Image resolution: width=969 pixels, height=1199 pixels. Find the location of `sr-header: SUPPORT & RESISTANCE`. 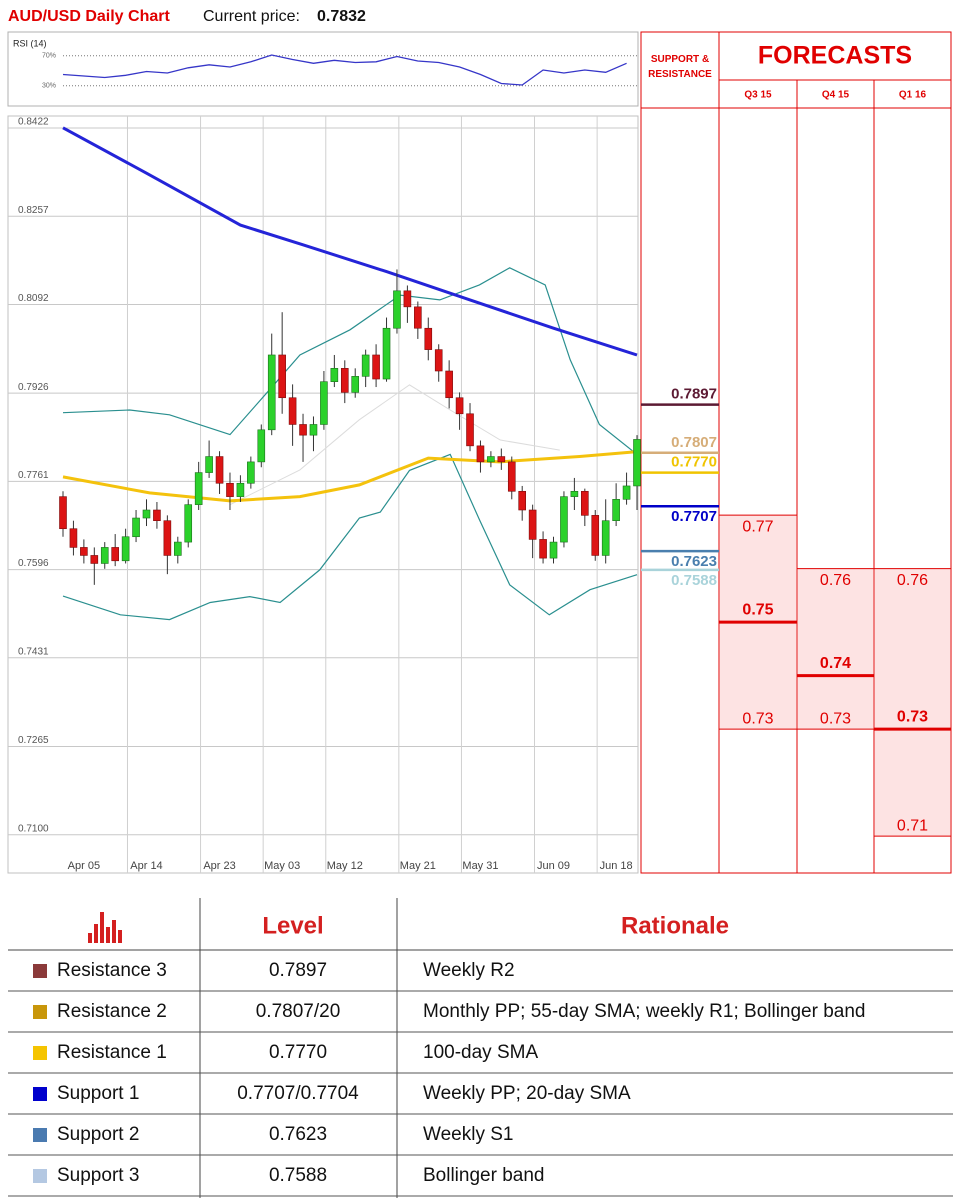

sr-header: SUPPORT & RESISTANCE is located at coordinates (680, 67).